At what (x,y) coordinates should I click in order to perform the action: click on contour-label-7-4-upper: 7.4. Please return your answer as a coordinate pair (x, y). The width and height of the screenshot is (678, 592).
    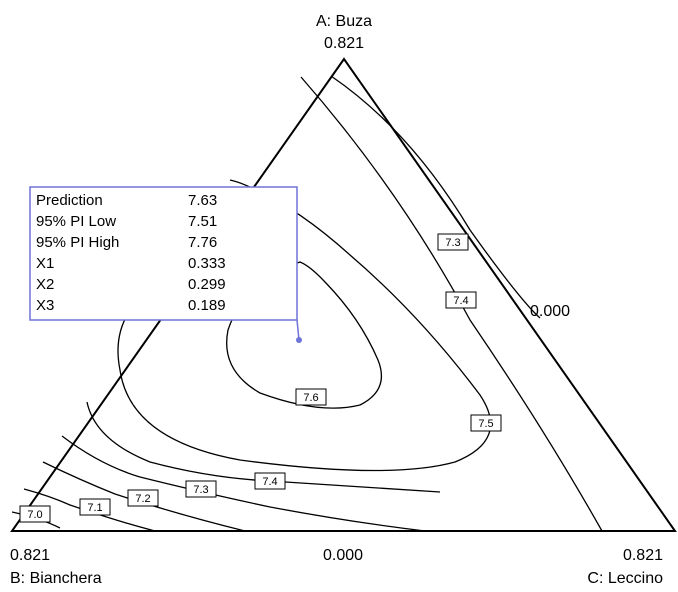
    Looking at the image, I should click on (461, 300).